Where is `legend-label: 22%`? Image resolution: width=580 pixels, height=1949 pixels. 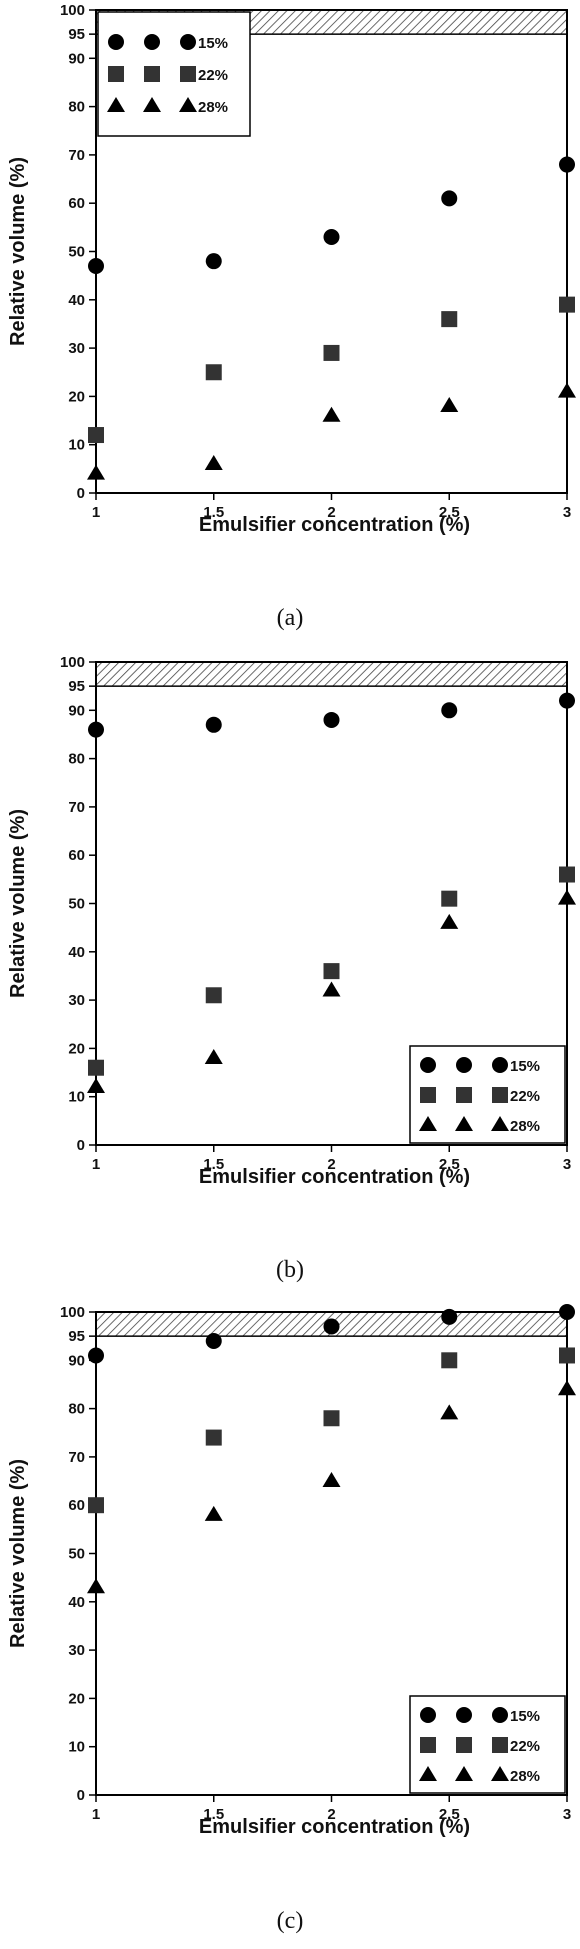
legend-label: 22% is located at coordinates (213, 75).